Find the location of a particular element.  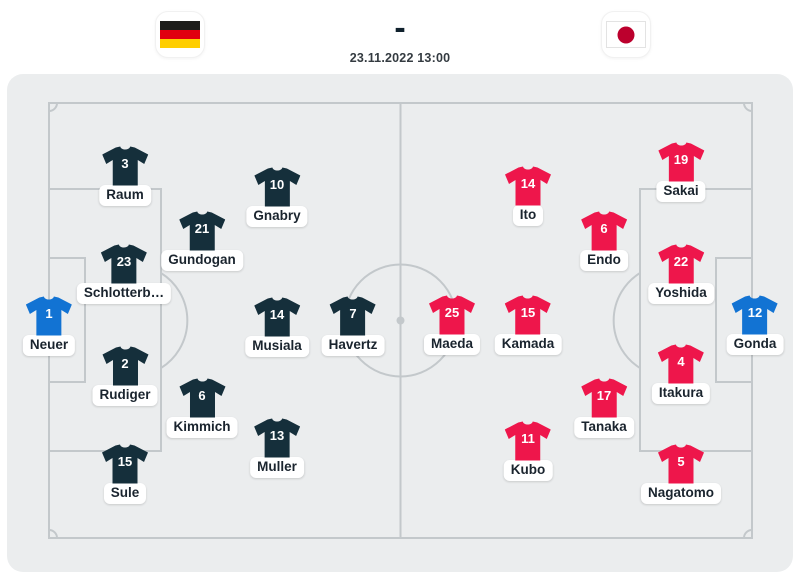

jersey-number: 17 is located at coordinates (604, 395).